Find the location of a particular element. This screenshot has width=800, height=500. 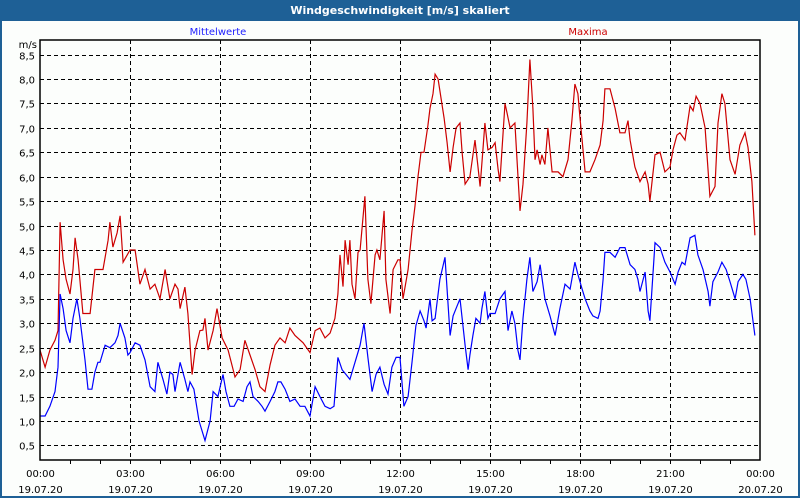

y-tick-label: 5,0 is located at coordinates (27, 228).